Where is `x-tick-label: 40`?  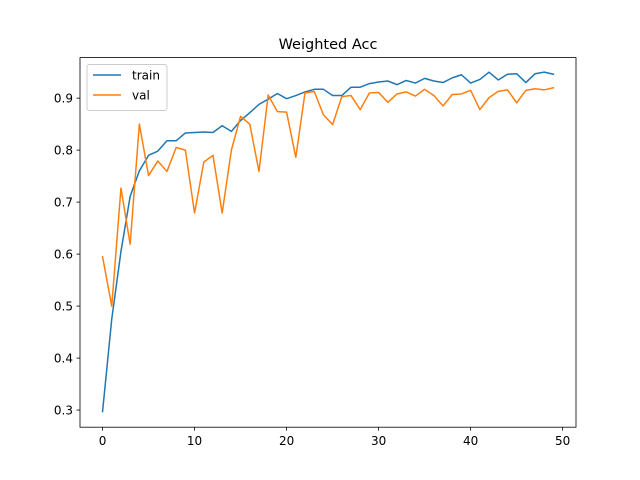 x-tick-label: 40 is located at coordinates (470, 441).